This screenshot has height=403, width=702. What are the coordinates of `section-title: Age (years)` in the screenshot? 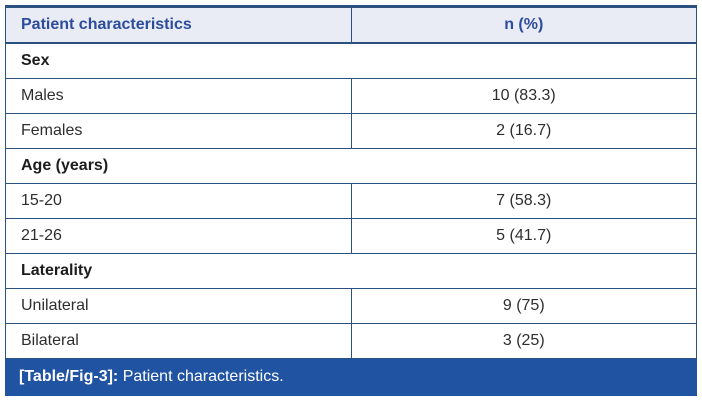 It's located at (351, 166).